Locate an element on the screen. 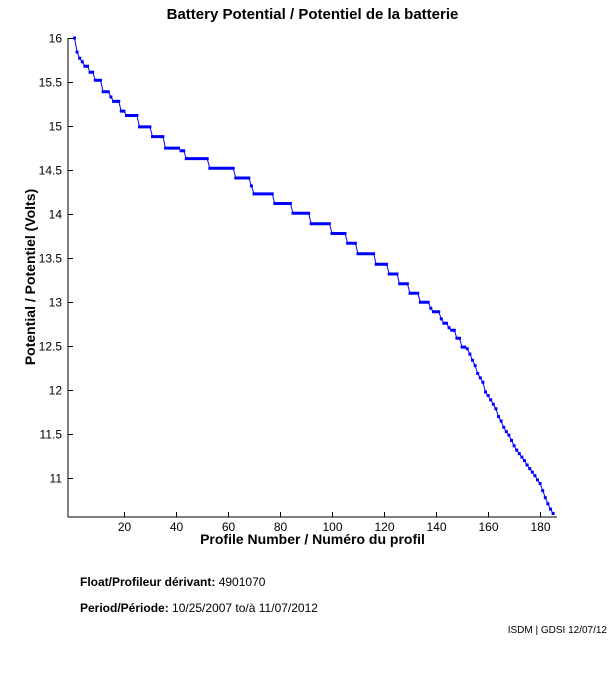 The height and width of the screenshot is (675, 611). y-tick-label: 16 is located at coordinates (56, 39).